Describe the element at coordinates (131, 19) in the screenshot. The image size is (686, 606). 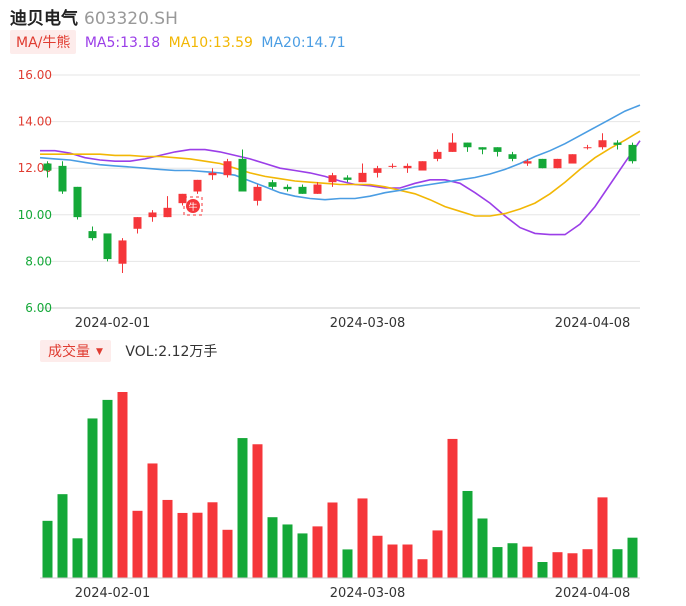
I see `stock-code: 603320.SH` at that location.